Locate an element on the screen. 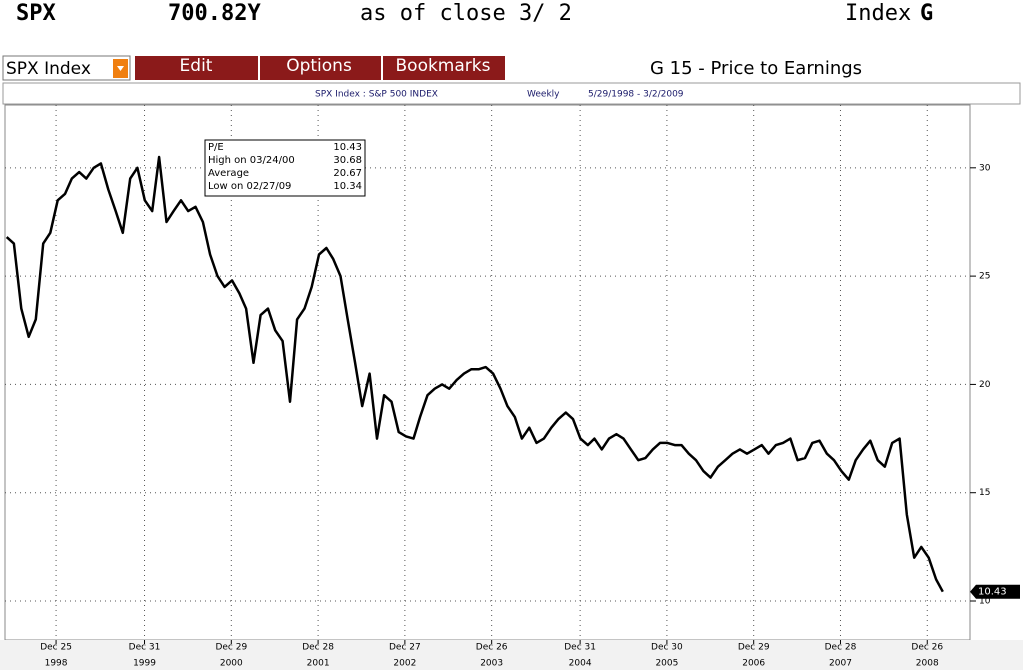 The image size is (1023, 670). x-tick-year: 2007 is located at coordinates (840, 664).